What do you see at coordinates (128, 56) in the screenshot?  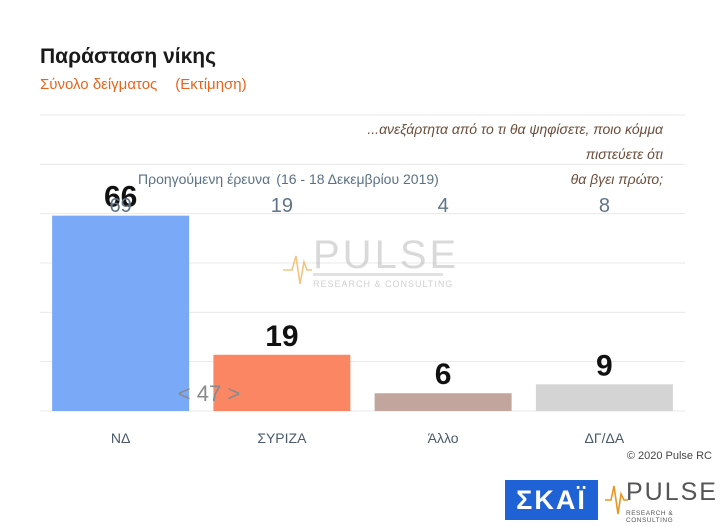 I see `chart-title: Παράσταση νίκης` at bounding box center [128, 56].